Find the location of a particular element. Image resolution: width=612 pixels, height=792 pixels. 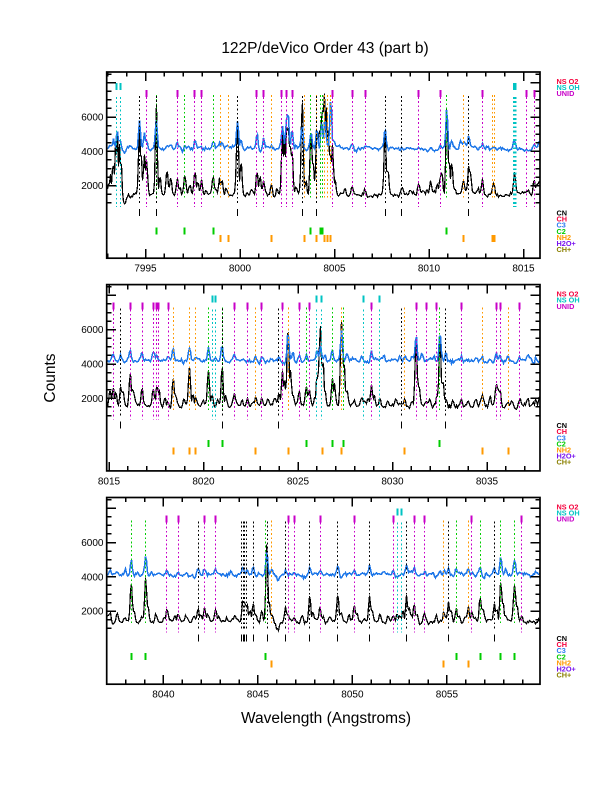

svg-text: 8020 is located at coordinates (203, 481).